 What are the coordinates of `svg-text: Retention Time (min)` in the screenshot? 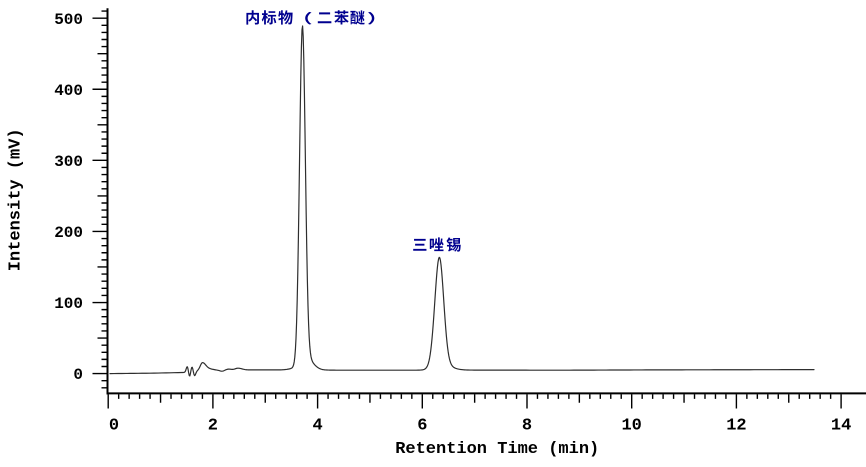 It's located at (497, 449).